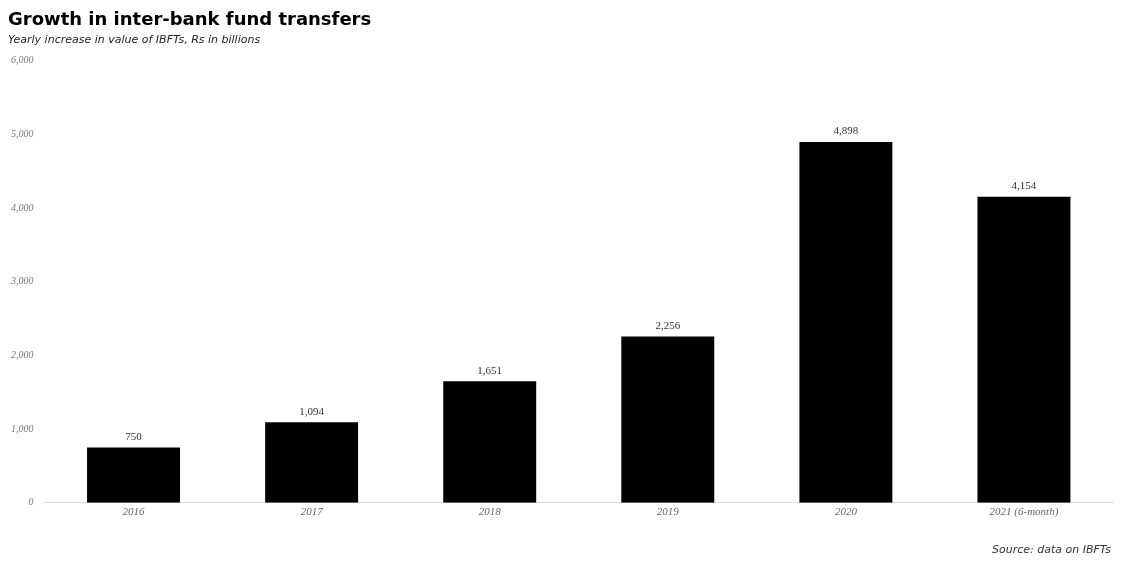 The image size is (1127, 570). I want to click on data-label: 1,651, so click(490, 369).